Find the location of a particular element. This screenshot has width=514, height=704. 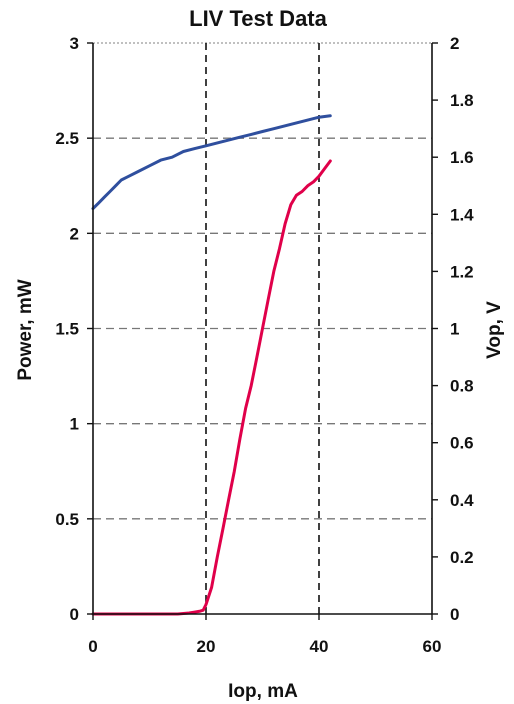

y2-tick-label-1: 0.2 is located at coordinates (462, 557).